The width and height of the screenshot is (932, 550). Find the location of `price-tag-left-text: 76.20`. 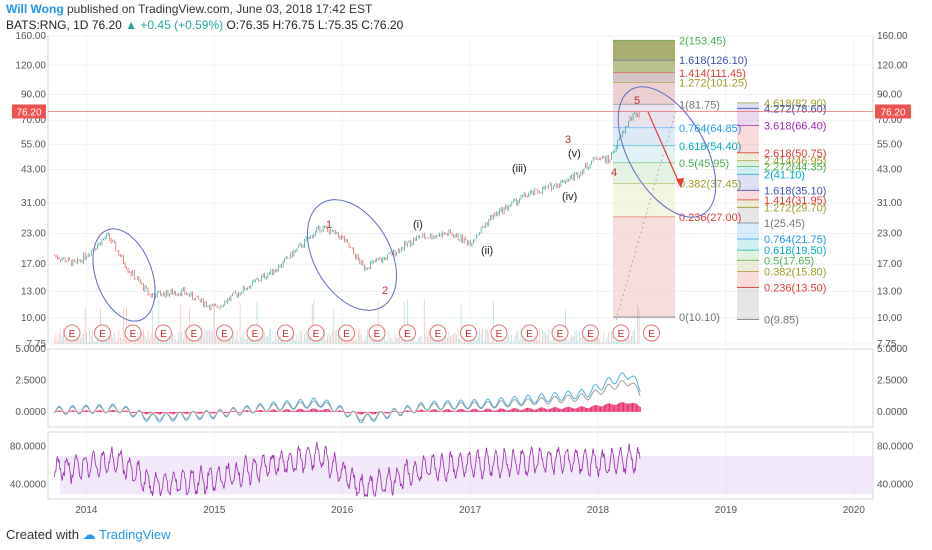

price-tag-left-text: 76.20 is located at coordinates (28, 112).